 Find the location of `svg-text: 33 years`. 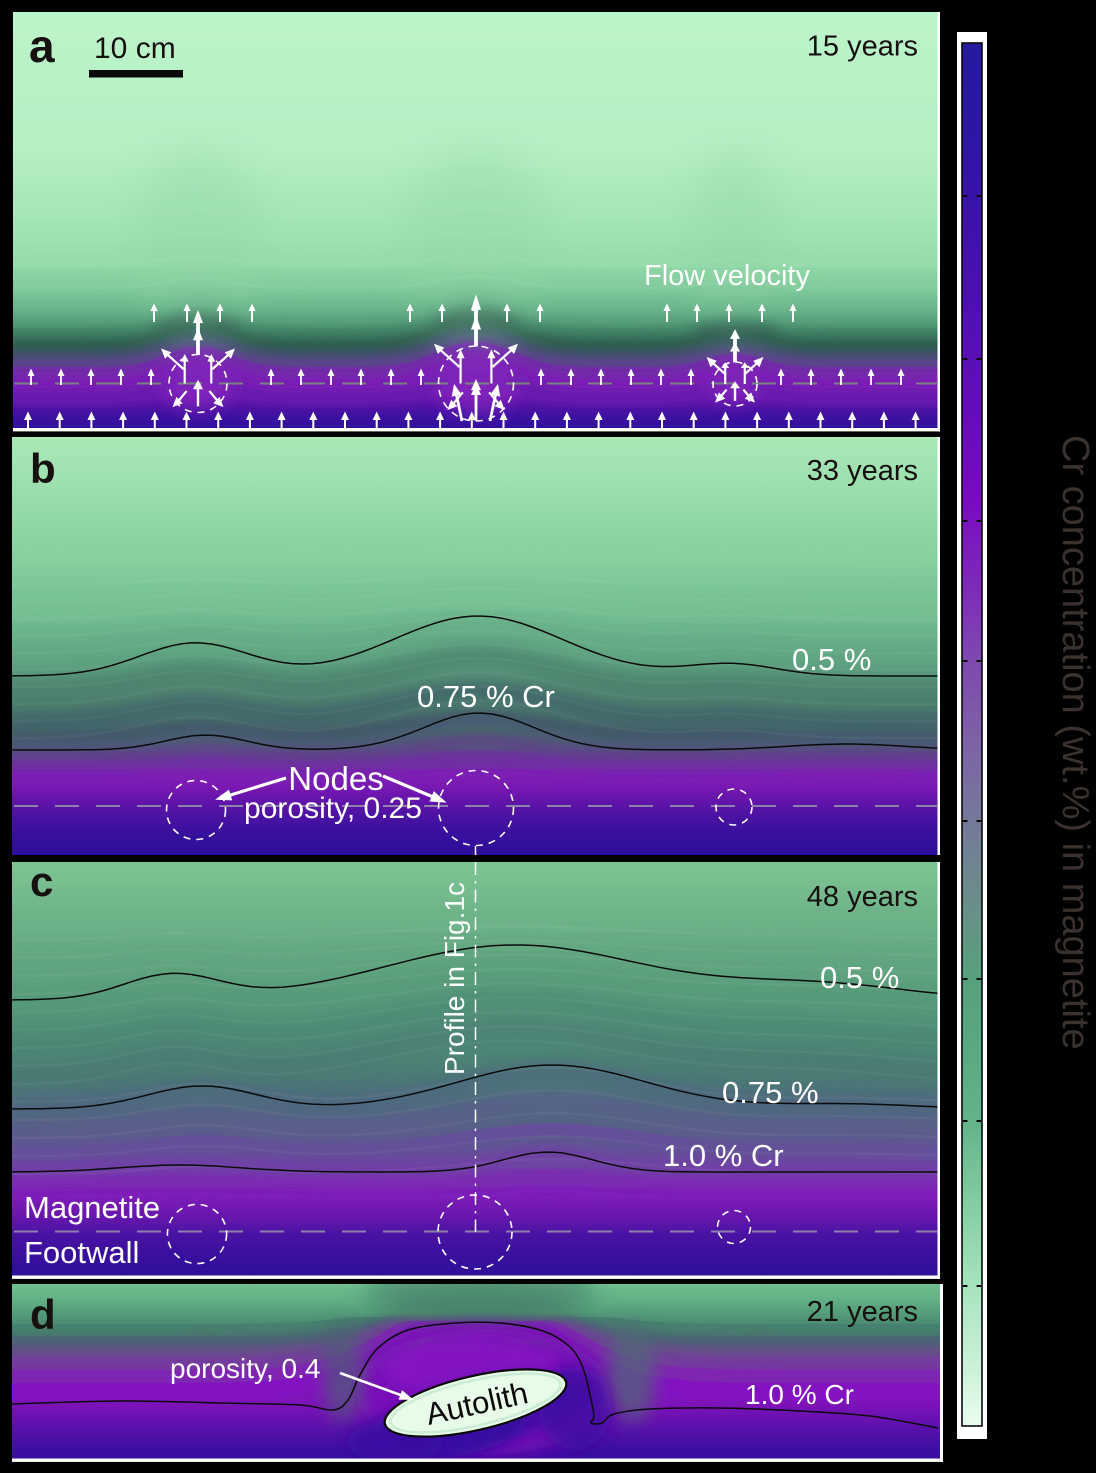

svg-text: 33 years is located at coordinates (862, 471).